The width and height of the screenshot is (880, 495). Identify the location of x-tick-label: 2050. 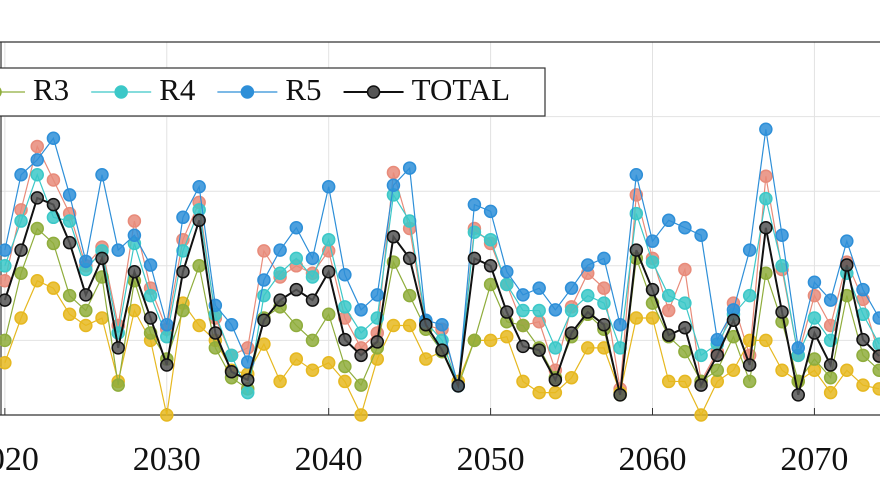
(491, 459).